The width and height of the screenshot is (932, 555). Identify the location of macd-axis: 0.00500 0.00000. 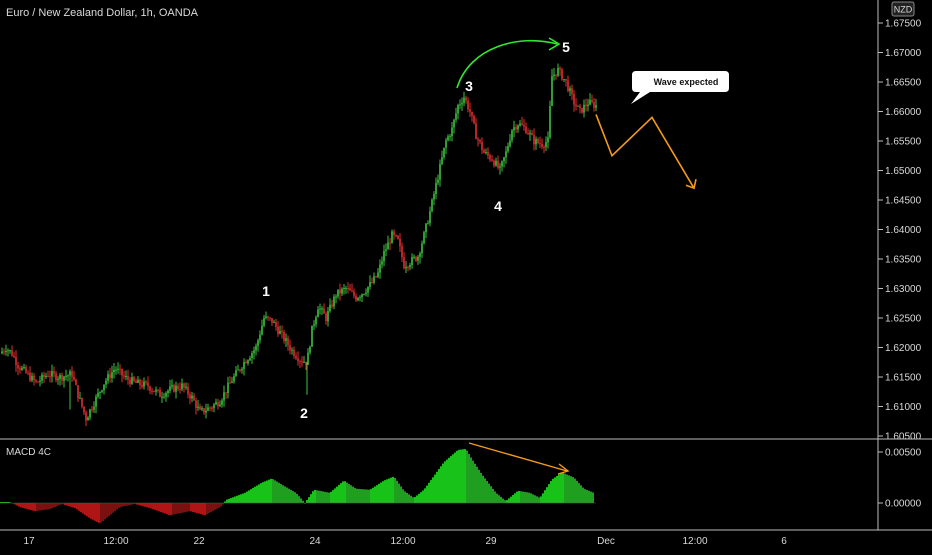
(461, 479).